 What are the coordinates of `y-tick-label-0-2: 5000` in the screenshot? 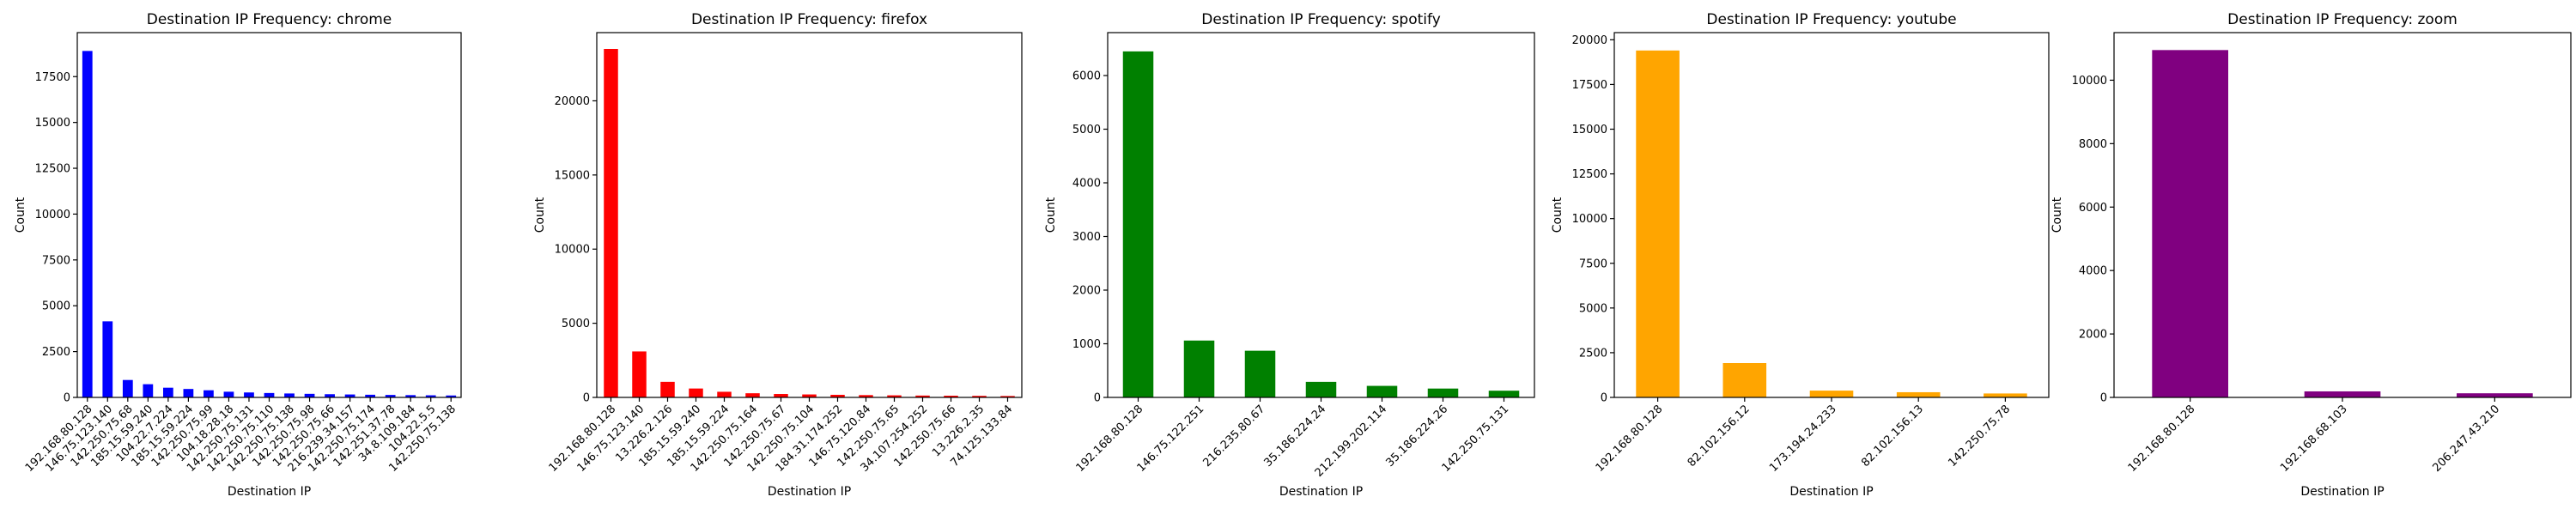 It's located at (56, 306).